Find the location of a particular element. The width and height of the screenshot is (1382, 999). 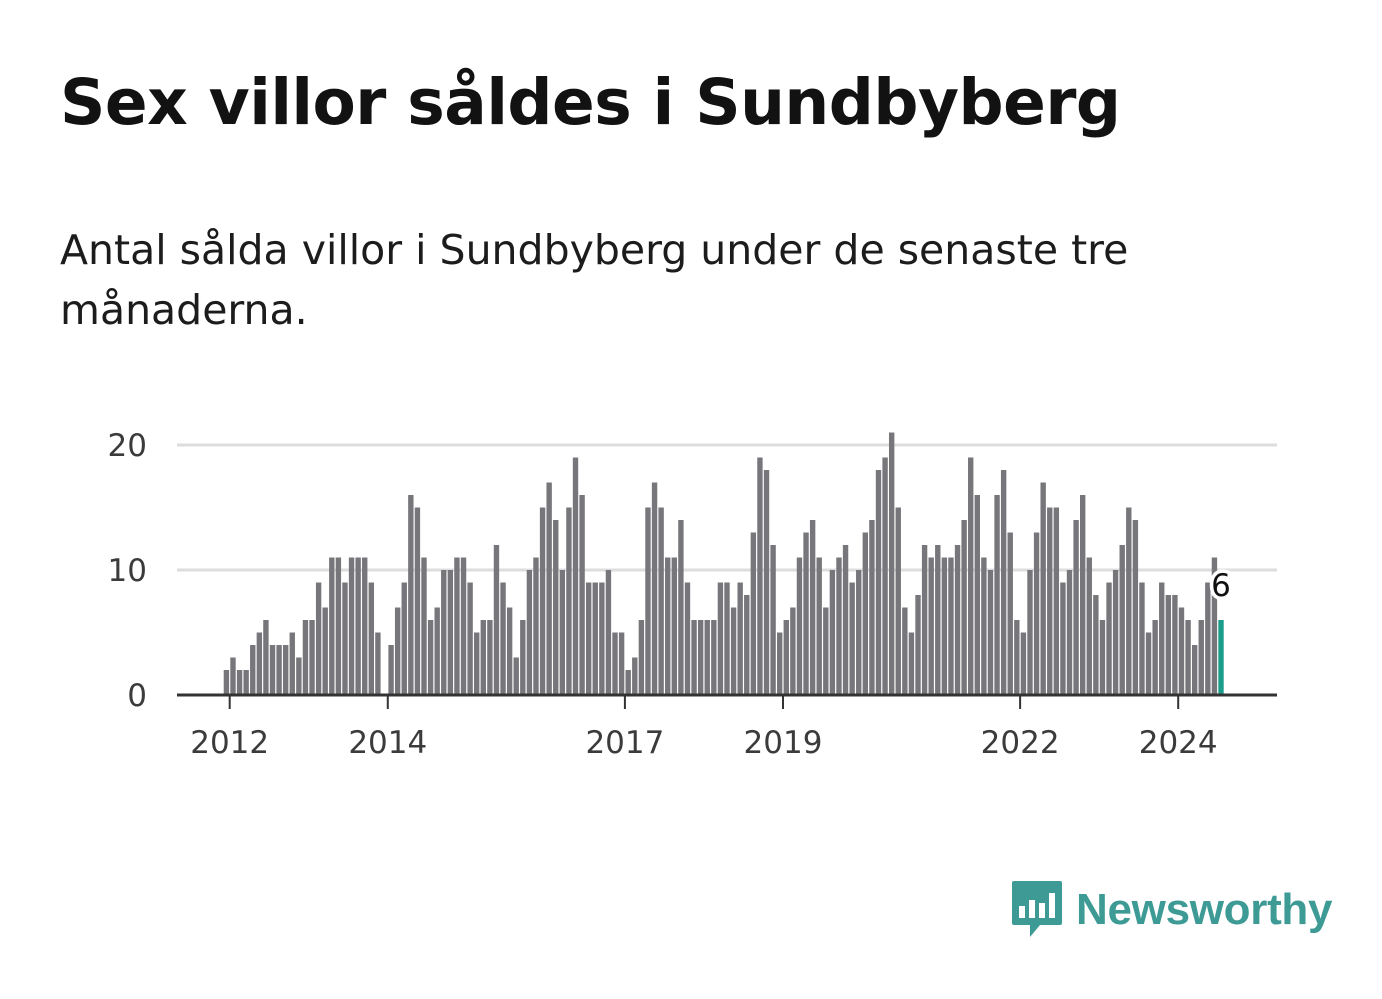

y-tick-label: 20 is located at coordinates (127, 446).